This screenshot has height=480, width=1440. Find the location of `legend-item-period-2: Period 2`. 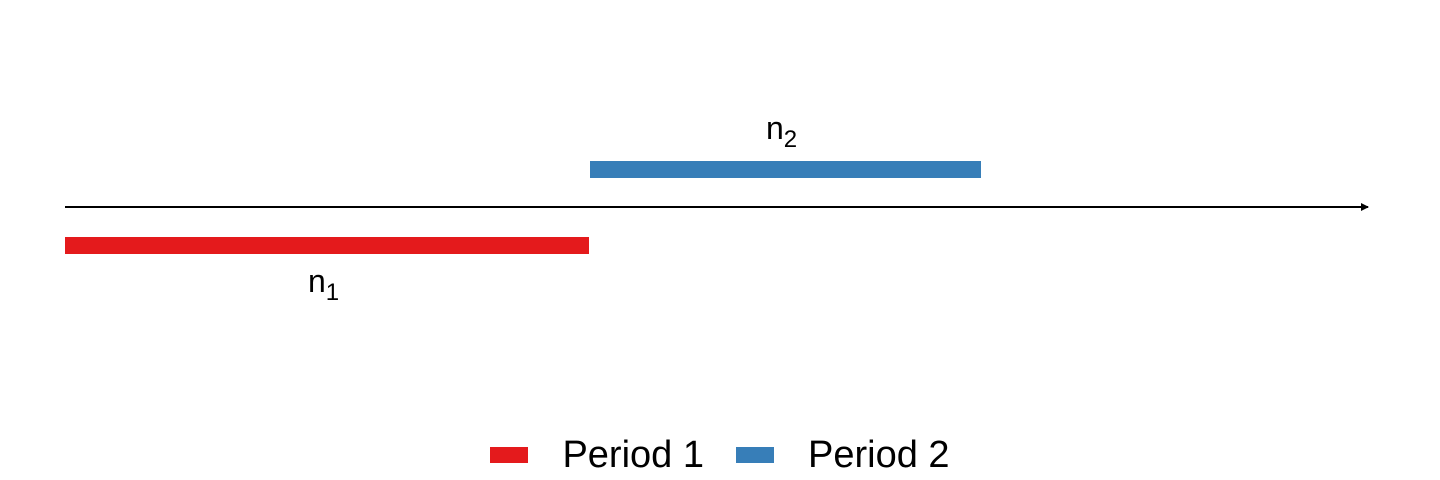

legend-item-period-2: Period 2 is located at coordinates (843, 455).